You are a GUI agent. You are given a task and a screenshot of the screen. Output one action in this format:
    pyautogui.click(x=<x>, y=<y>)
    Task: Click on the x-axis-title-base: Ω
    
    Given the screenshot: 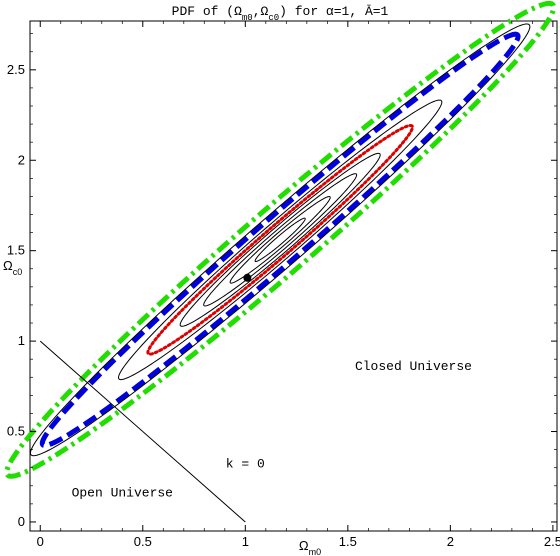 What is the action you would take?
    pyautogui.click(x=304, y=545)
    